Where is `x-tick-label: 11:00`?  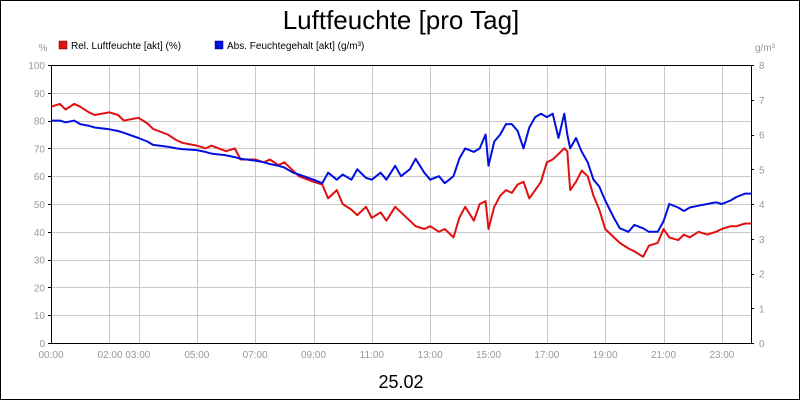 x-tick-label: 11:00 is located at coordinates (372, 355).